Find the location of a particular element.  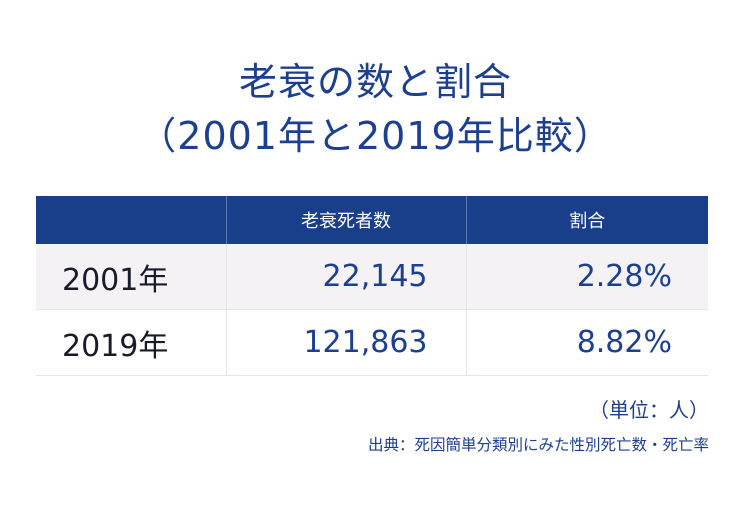

page-title: 老衰の数と割合 is located at coordinates (375, 82).